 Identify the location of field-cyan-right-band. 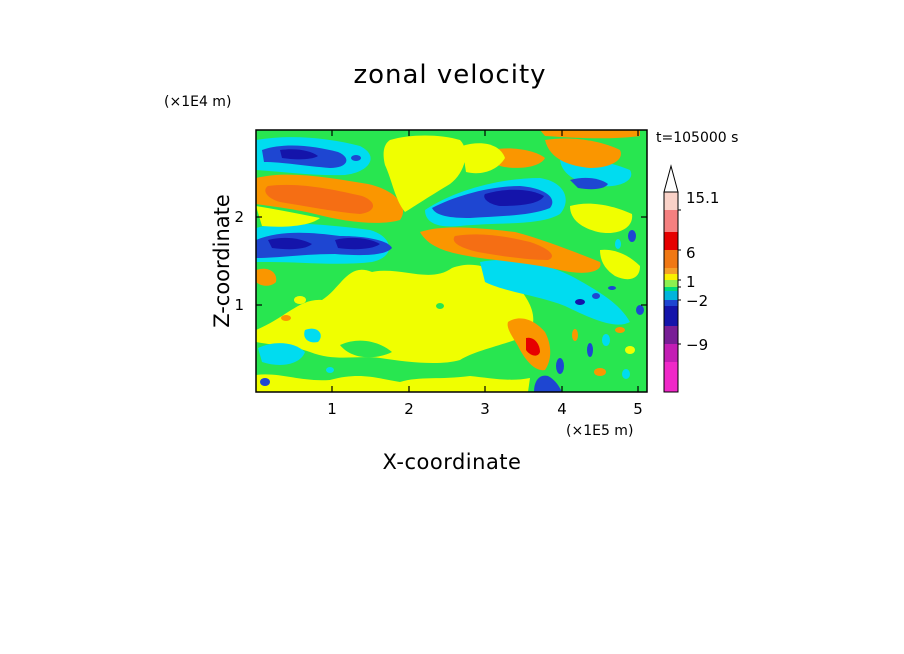
(555, 292).